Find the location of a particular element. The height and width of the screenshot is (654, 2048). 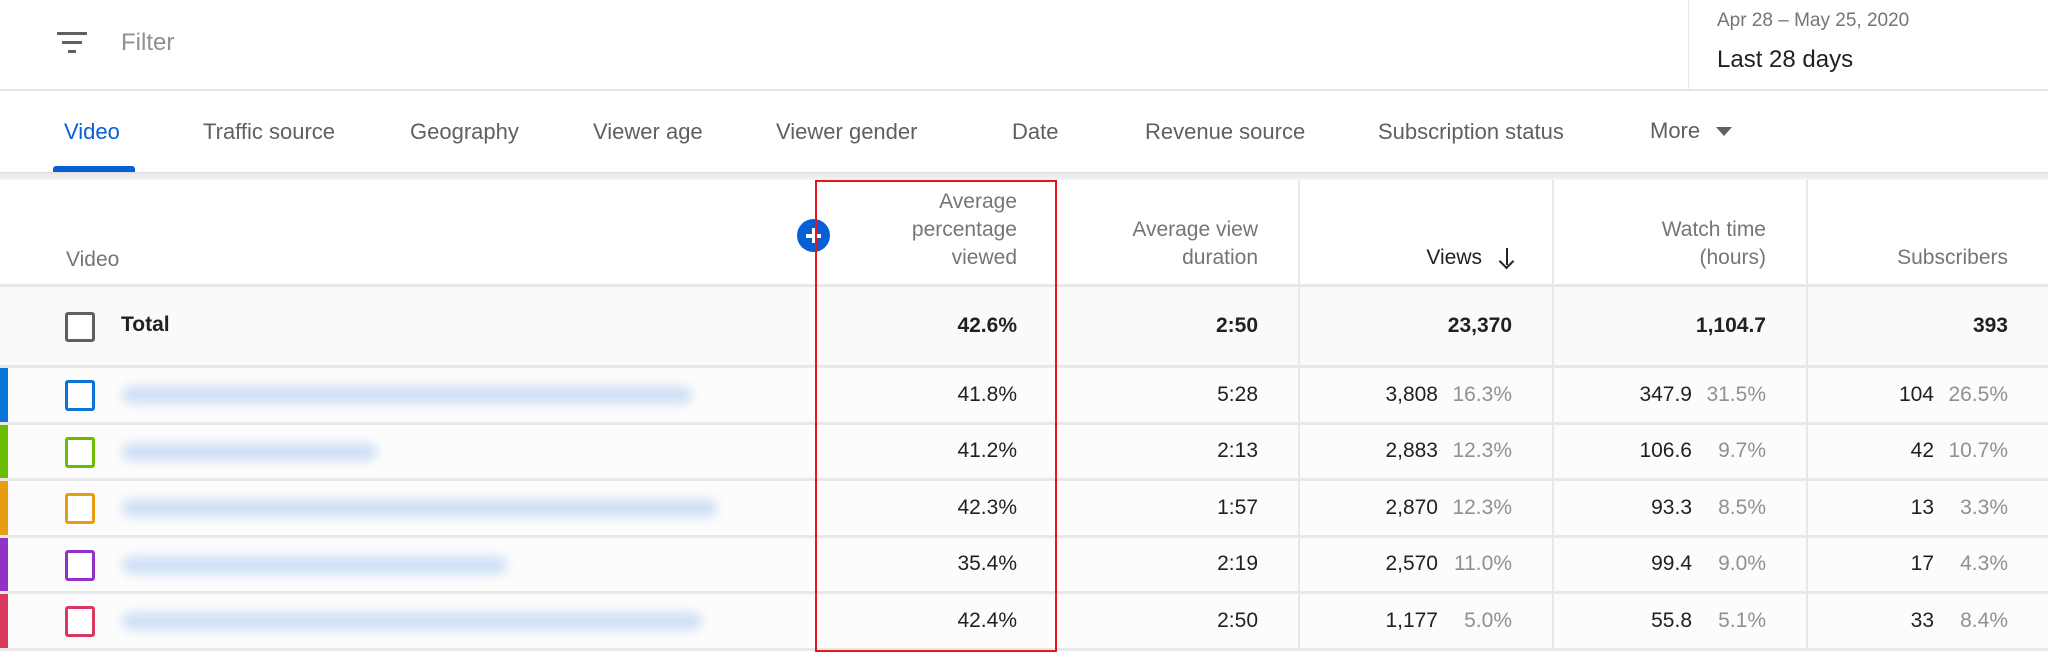

caret-down-icon is located at coordinates (1724, 131).